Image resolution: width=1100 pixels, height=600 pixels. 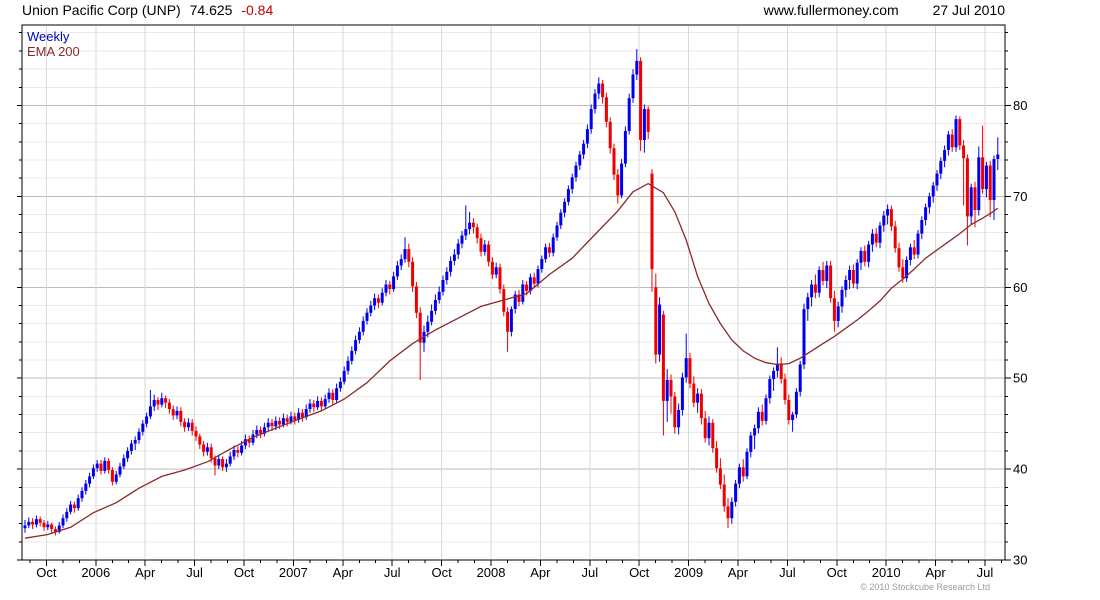 I want to click on x-axis-tick-label: 2007, so click(x=293, y=572).